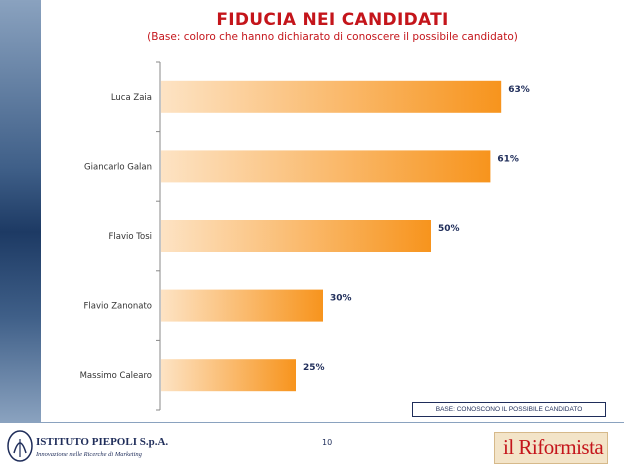 This screenshot has width=624, height=468. Describe the element at coordinates (131, 98) in the screenshot. I see `category-label: Luca Zaia` at that location.